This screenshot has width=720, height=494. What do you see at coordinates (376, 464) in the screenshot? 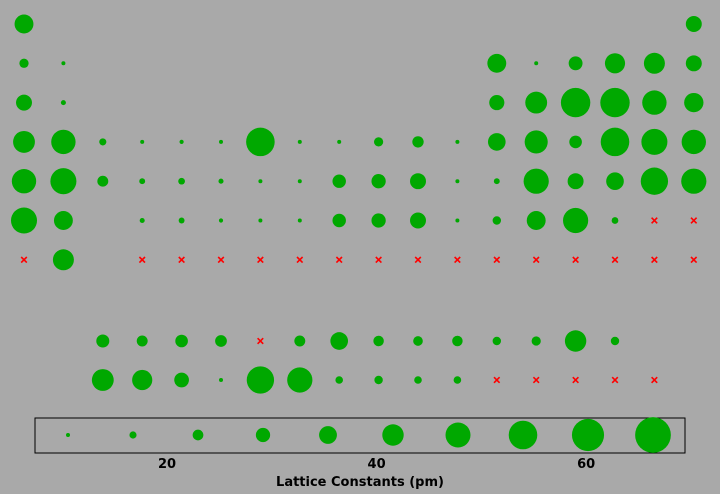
I see `x-axis-ticks: 20406080` at bounding box center [376, 464].